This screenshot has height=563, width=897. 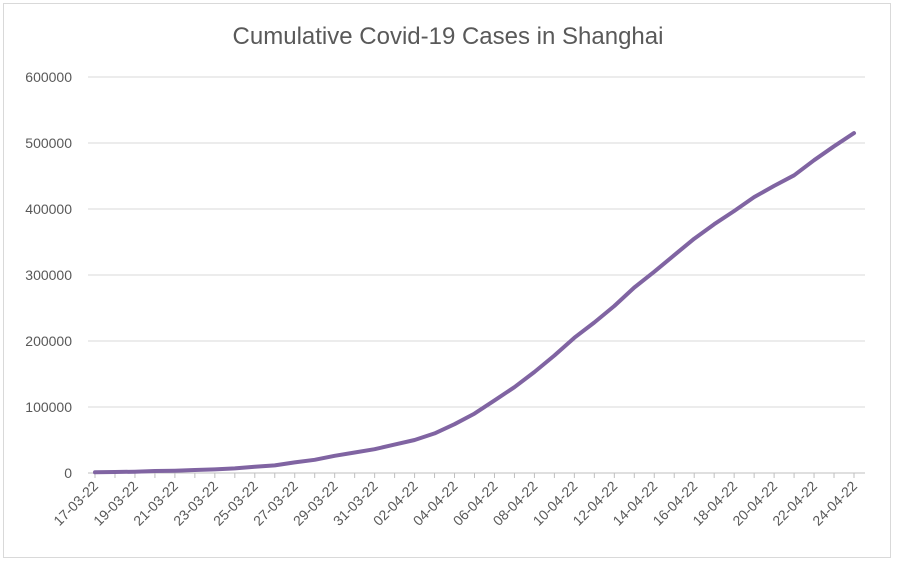 What do you see at coordinates (48, 143) in the screenshot?
I see `y-tick-label: 500000` at bounding box center [48, 143].